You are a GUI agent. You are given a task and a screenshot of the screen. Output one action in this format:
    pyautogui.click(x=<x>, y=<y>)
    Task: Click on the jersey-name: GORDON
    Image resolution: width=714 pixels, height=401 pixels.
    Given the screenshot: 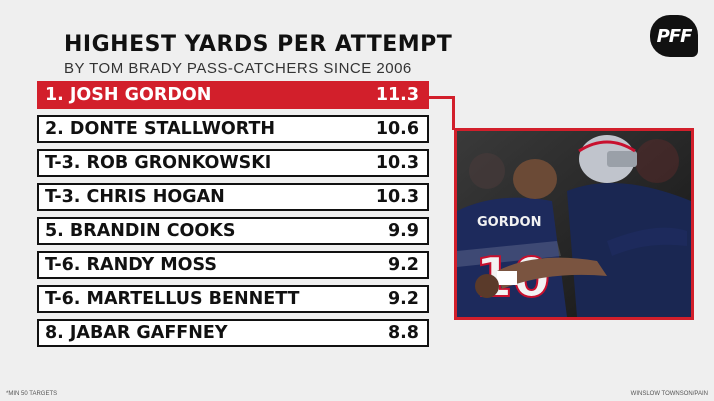 What is the action you would take?
    pyautogui.click(x=509, y=222)
    